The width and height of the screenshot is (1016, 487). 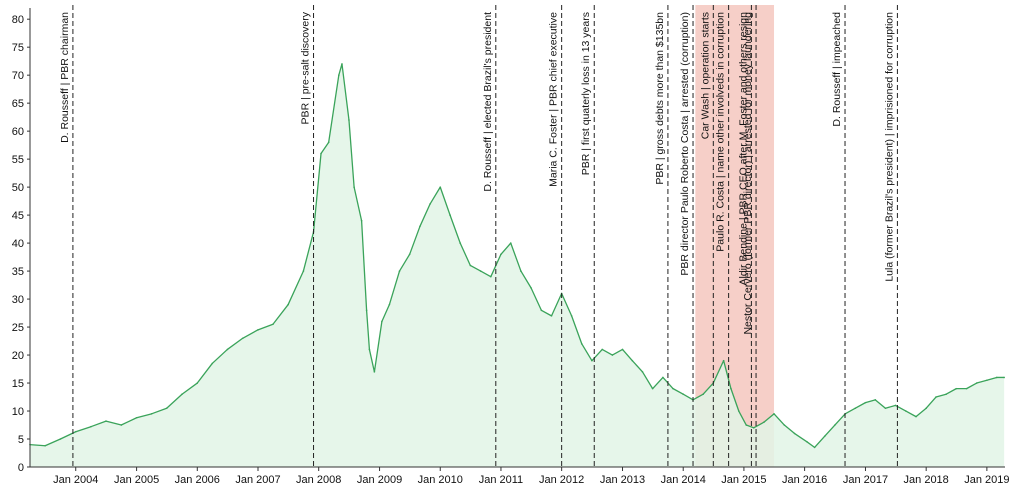 What do you see at coordinates (18, 328) in the screenshot?
I see `y-tick-label: 25` at bounding box center [18, 328].